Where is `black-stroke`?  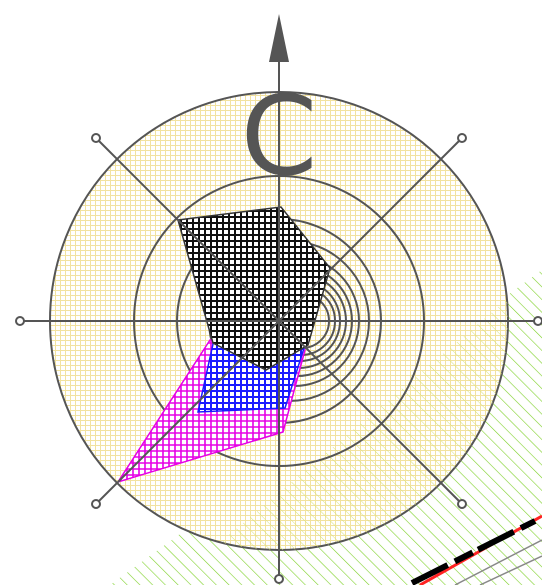 black-stroke is located at coordinates (473, 551).